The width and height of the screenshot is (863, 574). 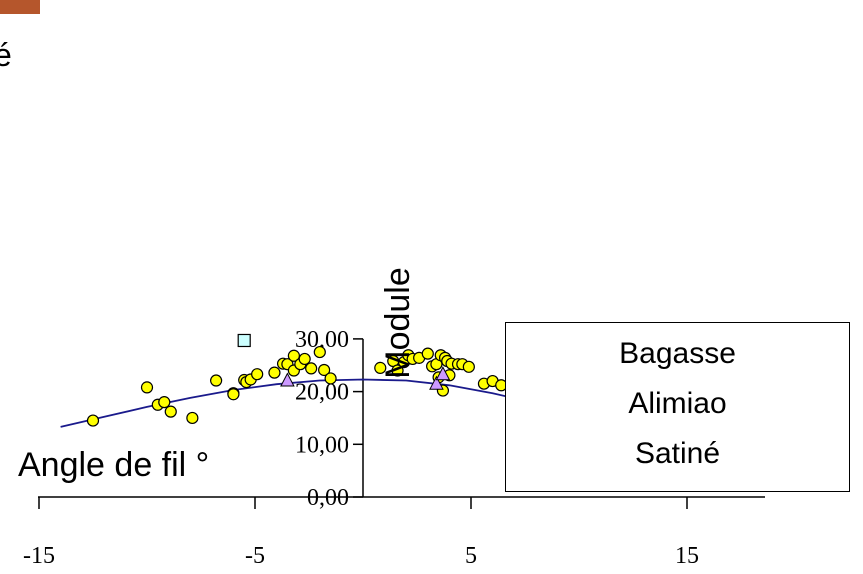 I want to click on x-axis-label: Angle de fil °, so click(x=113, y=465).